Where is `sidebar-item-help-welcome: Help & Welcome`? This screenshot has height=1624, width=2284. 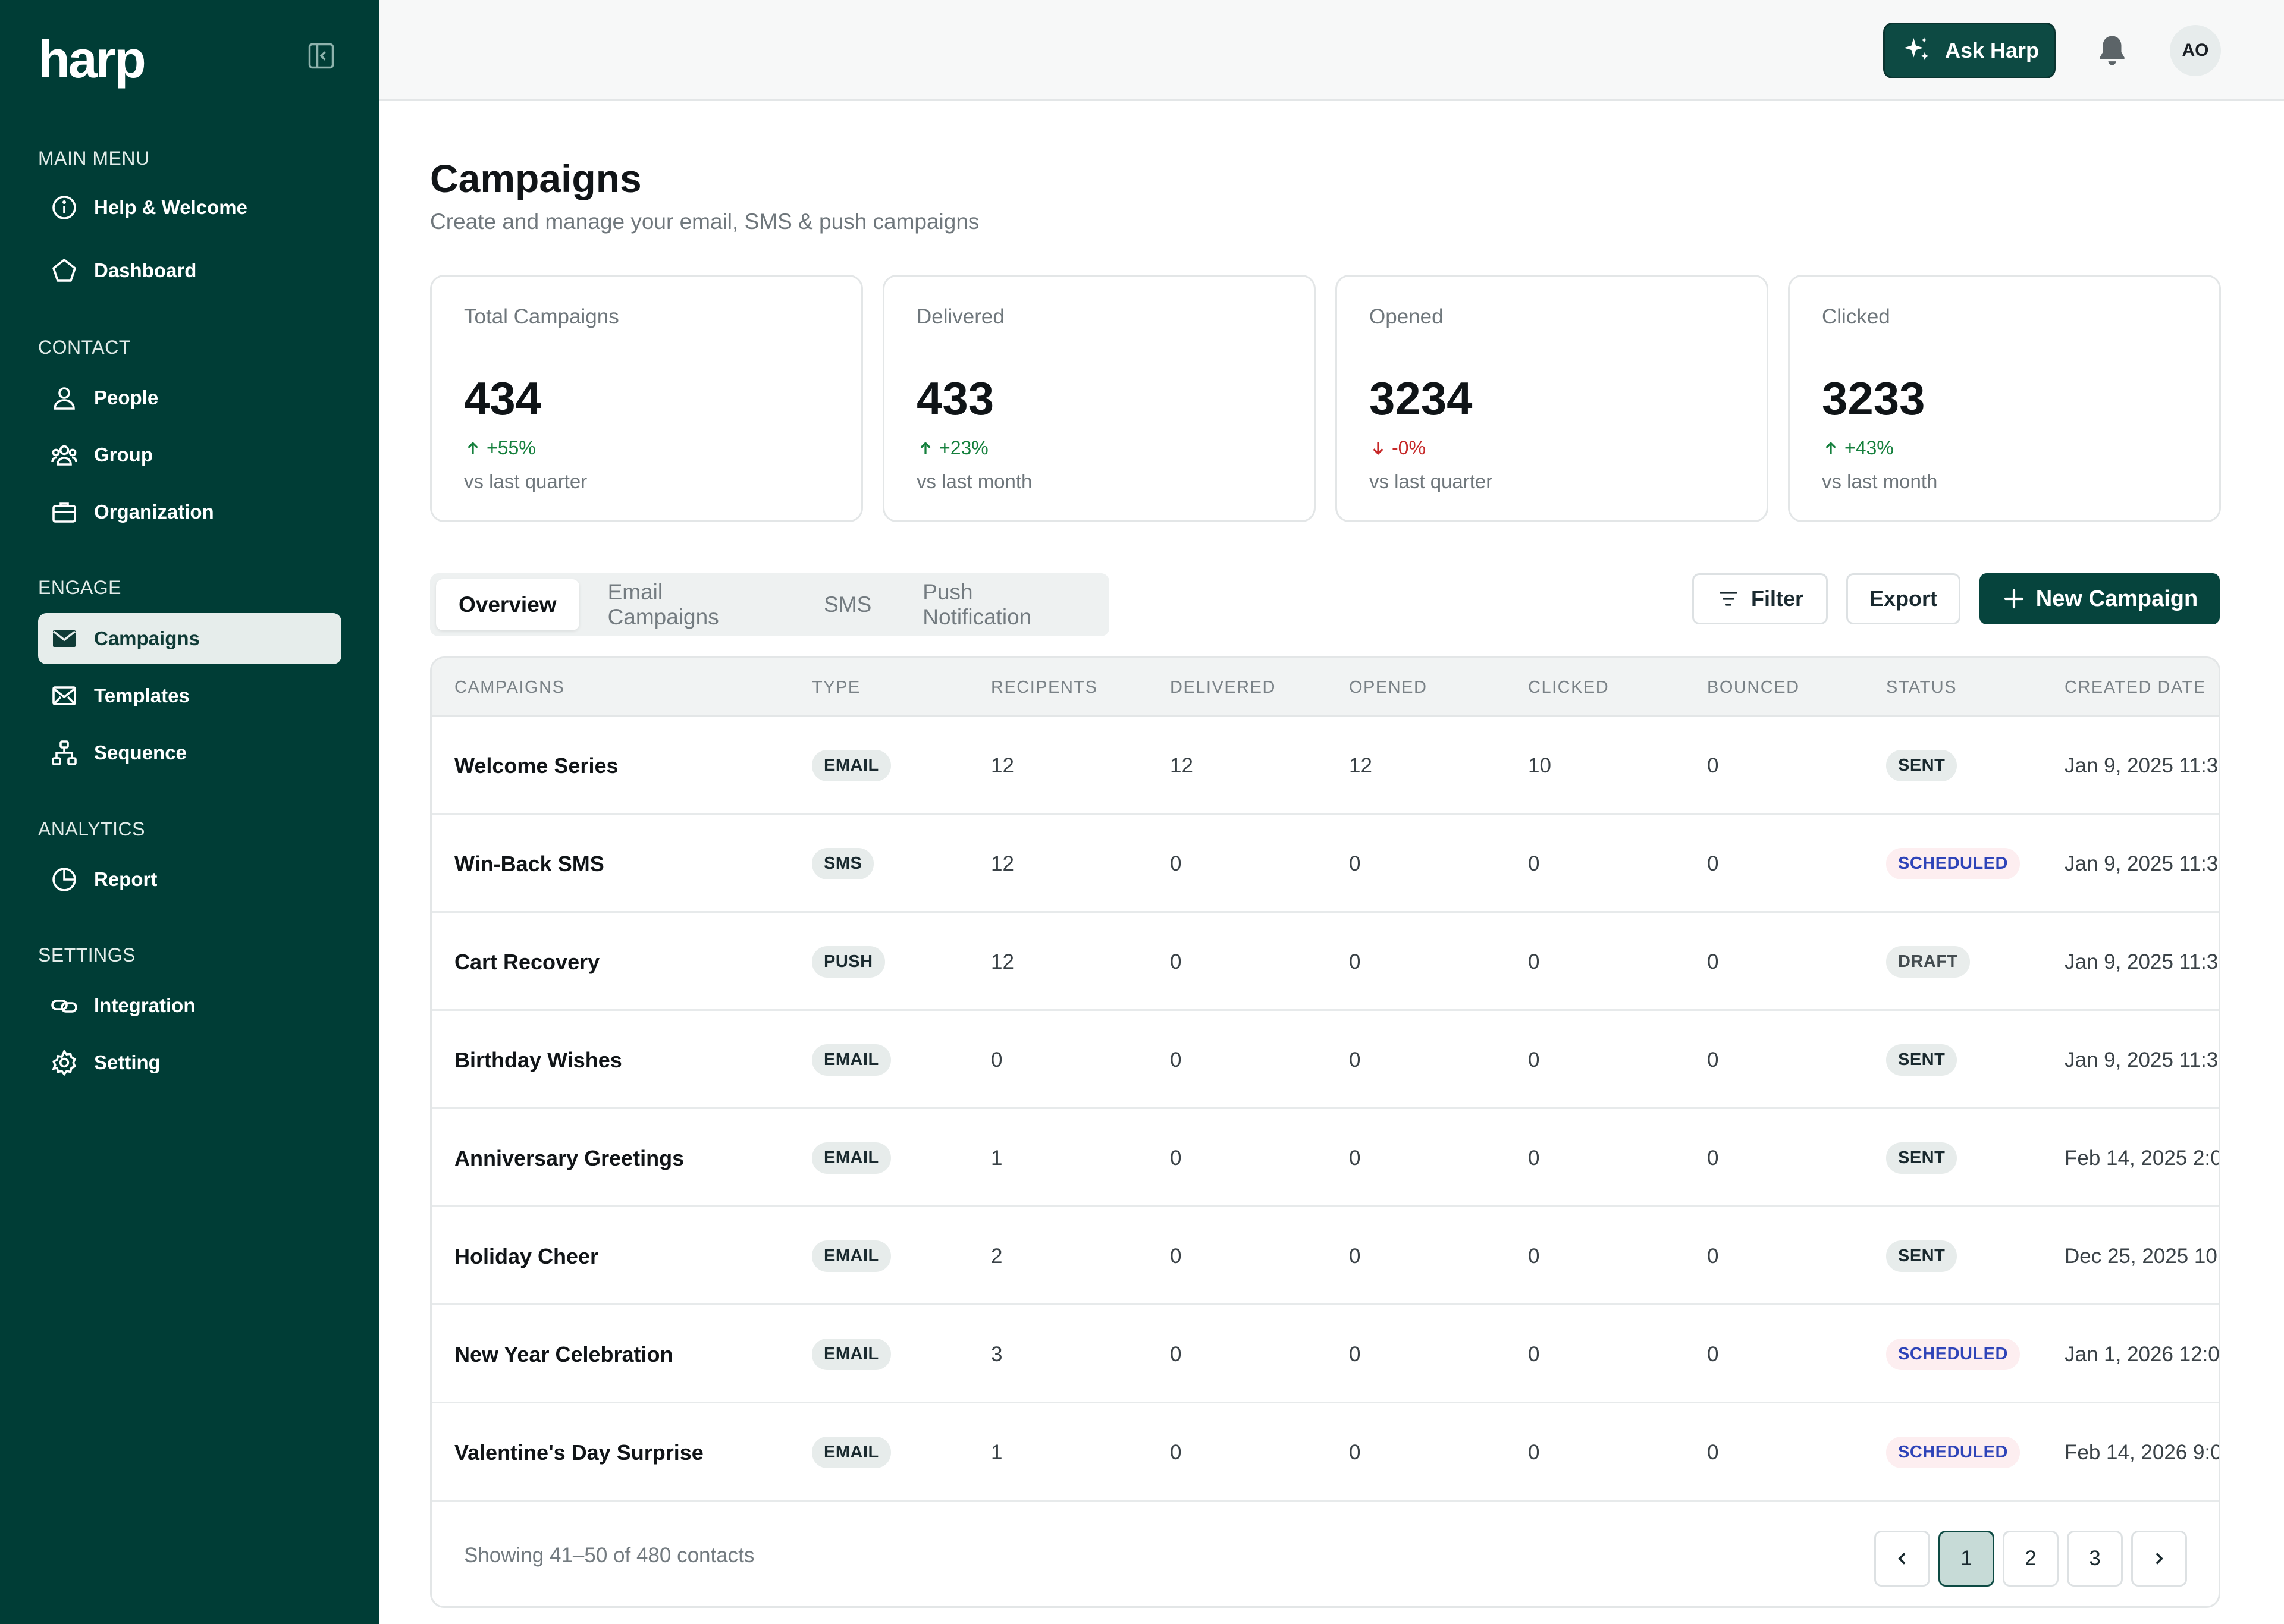 sidebar-item-help-welcome: Help & Welcome is located at coordinates (189, 207).